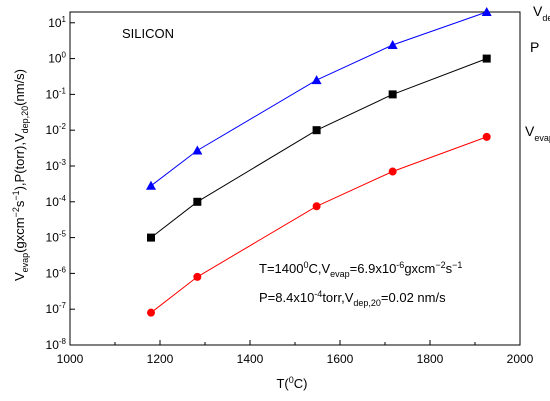  What do you see at coordinates (56, 237) in the screenshot?
I see `y-tick-label: 10⁻⁵` at bounding box center [56, 237].